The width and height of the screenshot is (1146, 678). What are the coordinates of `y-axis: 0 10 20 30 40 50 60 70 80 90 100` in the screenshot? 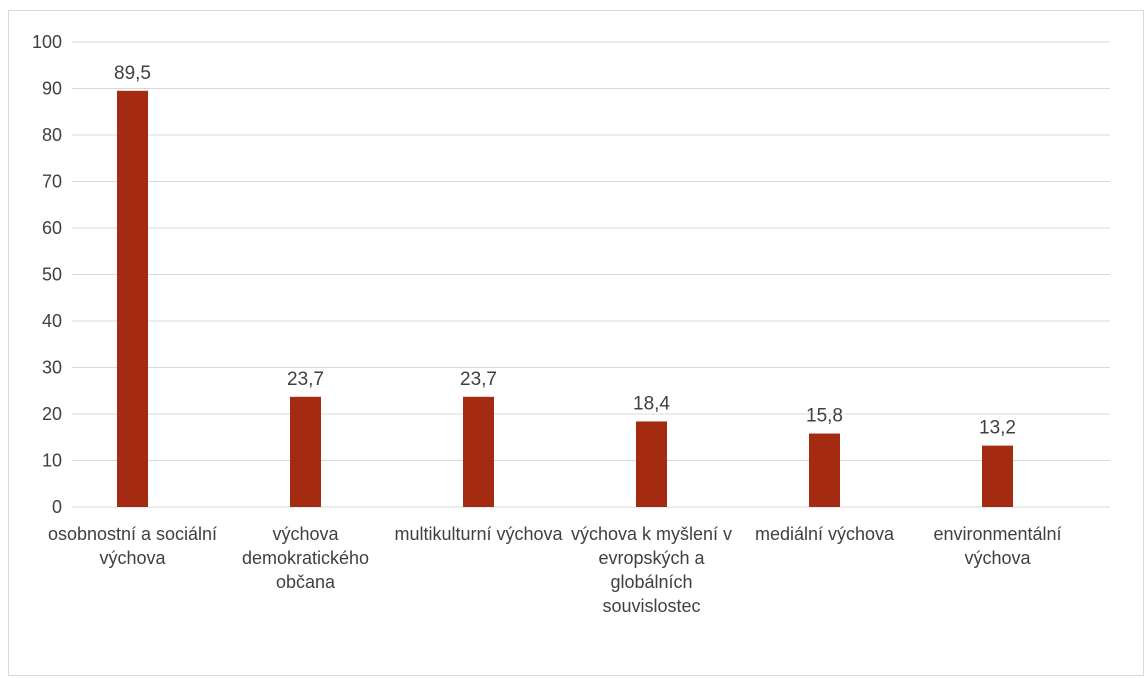 It's located at (47, 274).